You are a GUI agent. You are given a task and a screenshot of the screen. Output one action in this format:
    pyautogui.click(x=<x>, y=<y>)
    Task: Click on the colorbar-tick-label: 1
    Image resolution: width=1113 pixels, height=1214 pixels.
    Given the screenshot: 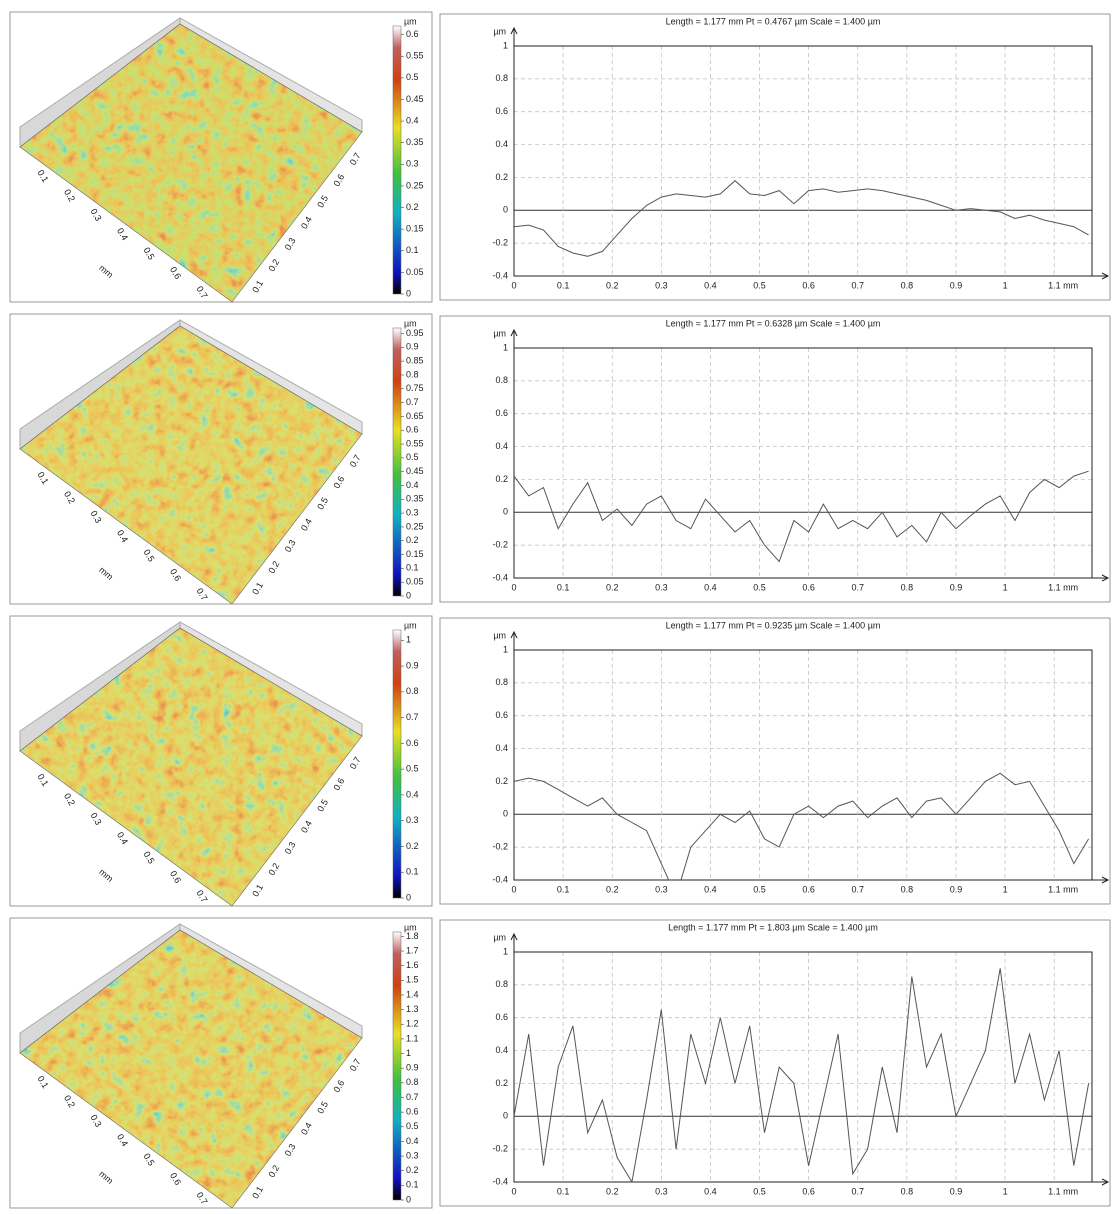 What is the action you would take?
    pyautogui.click(x=408, y=640)
    